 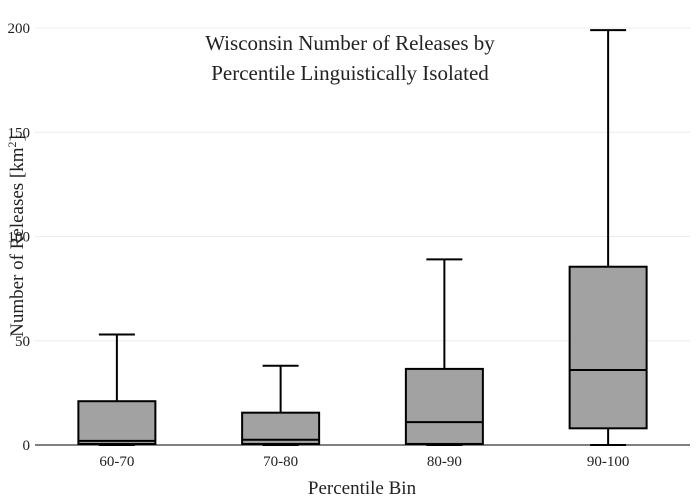 What do you see at coordinates (19, 29) in the screenshot?
I see `y-tick-label-200: 200` at bounding box center [19, 29].